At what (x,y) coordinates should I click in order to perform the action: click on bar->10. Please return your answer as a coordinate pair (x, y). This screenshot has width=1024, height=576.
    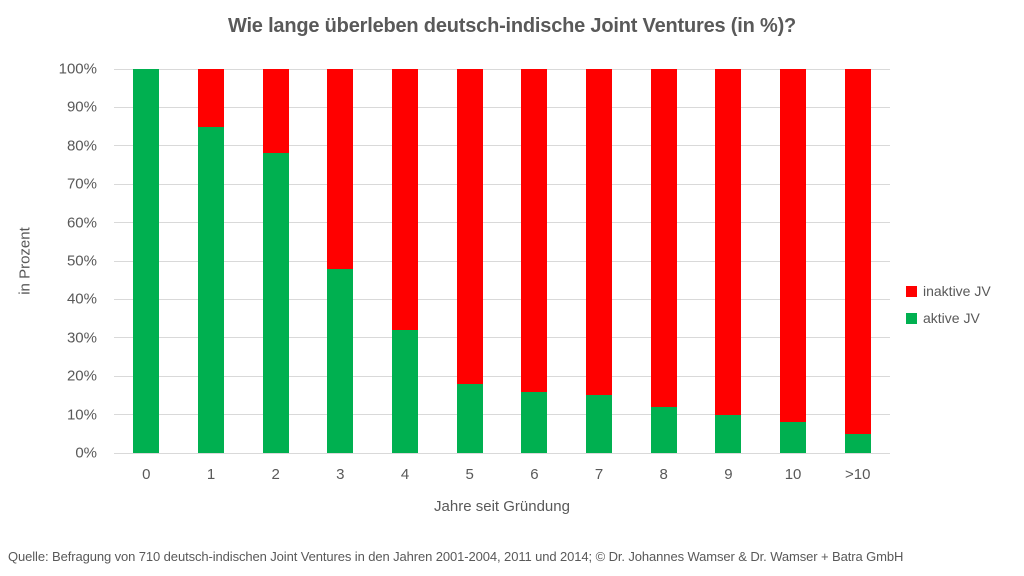
    Looking at the image, I should click on (857, 261).